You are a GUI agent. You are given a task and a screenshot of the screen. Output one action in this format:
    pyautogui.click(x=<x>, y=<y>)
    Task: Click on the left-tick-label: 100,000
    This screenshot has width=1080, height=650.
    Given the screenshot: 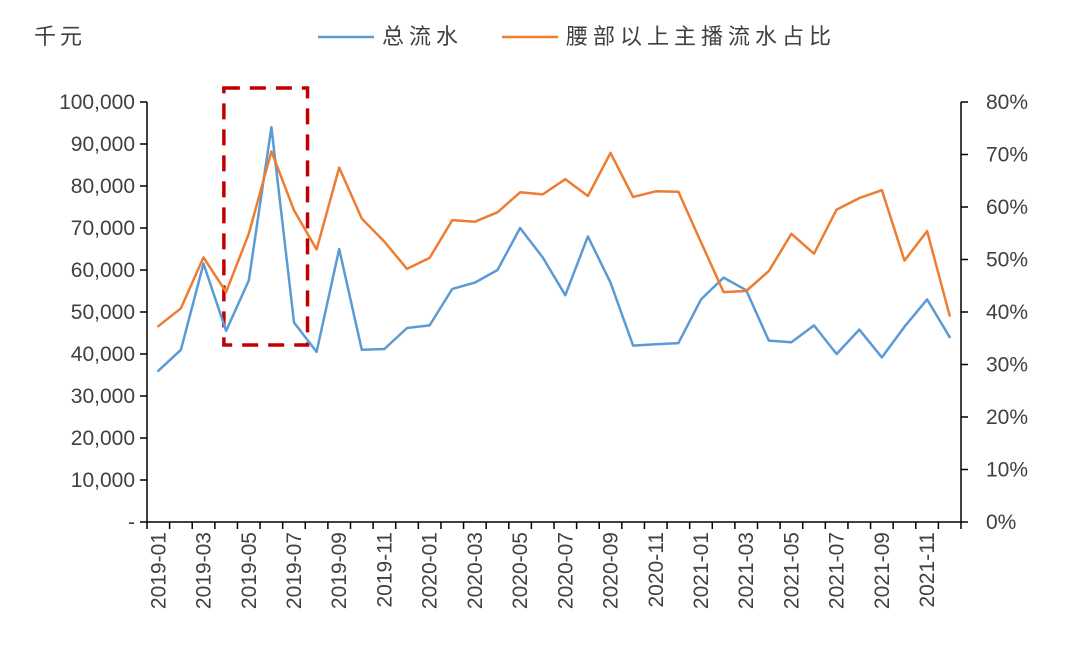 What is the action you would take?
    pyautogui.click(x=97, y=102)
    